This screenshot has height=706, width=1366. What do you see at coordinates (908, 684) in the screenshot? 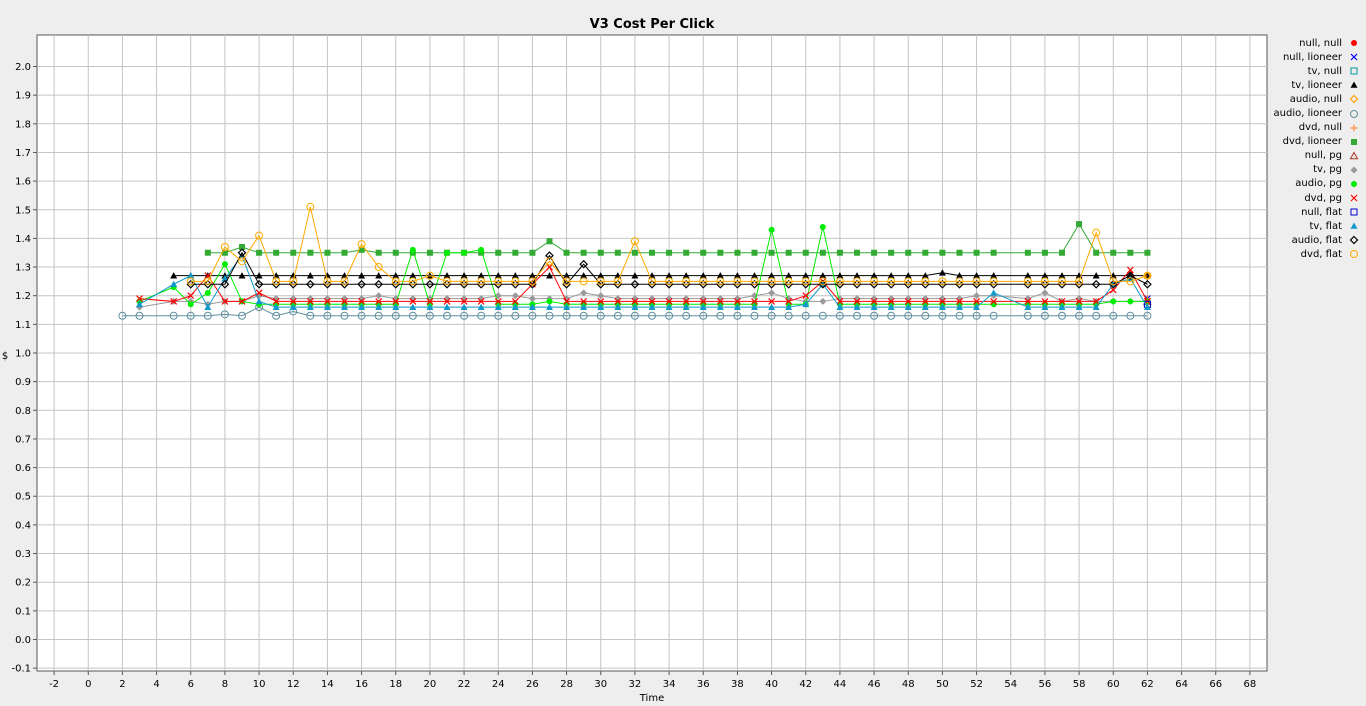
I see `x-tick-label: 48` at bounding box center [908, 684].